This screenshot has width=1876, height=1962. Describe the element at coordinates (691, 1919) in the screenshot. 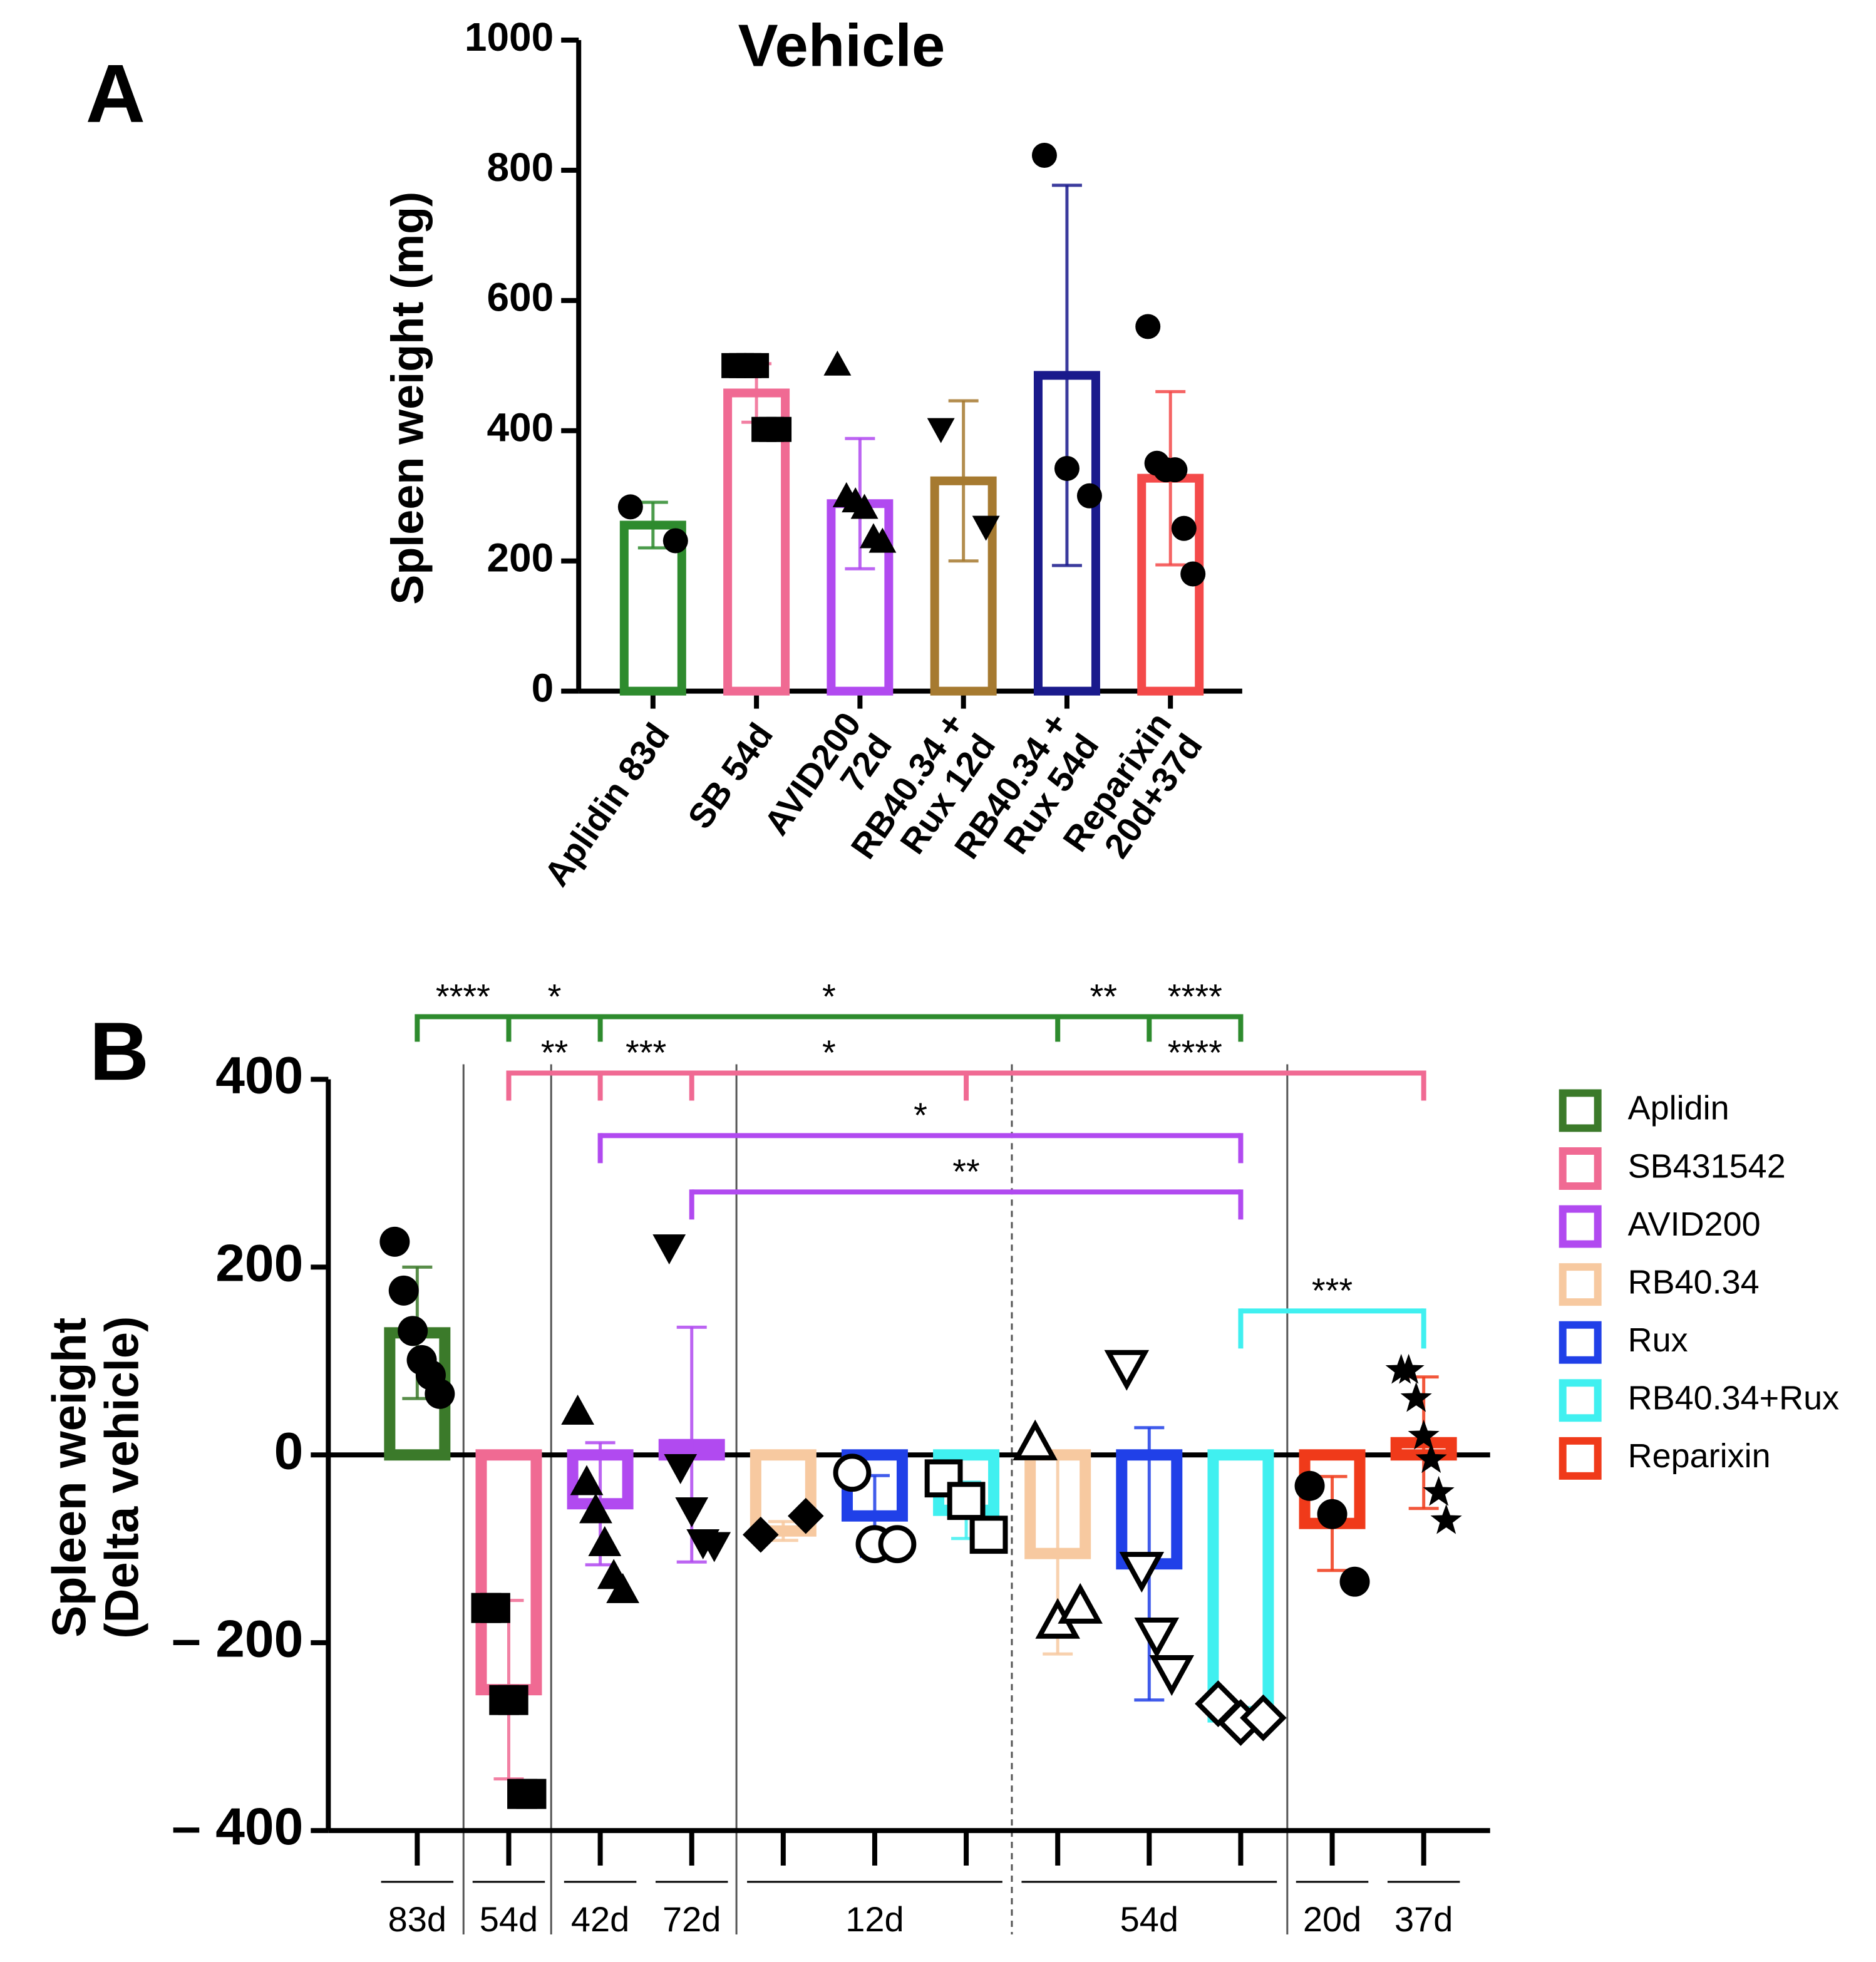

I see `group-label: 72d` at that location.